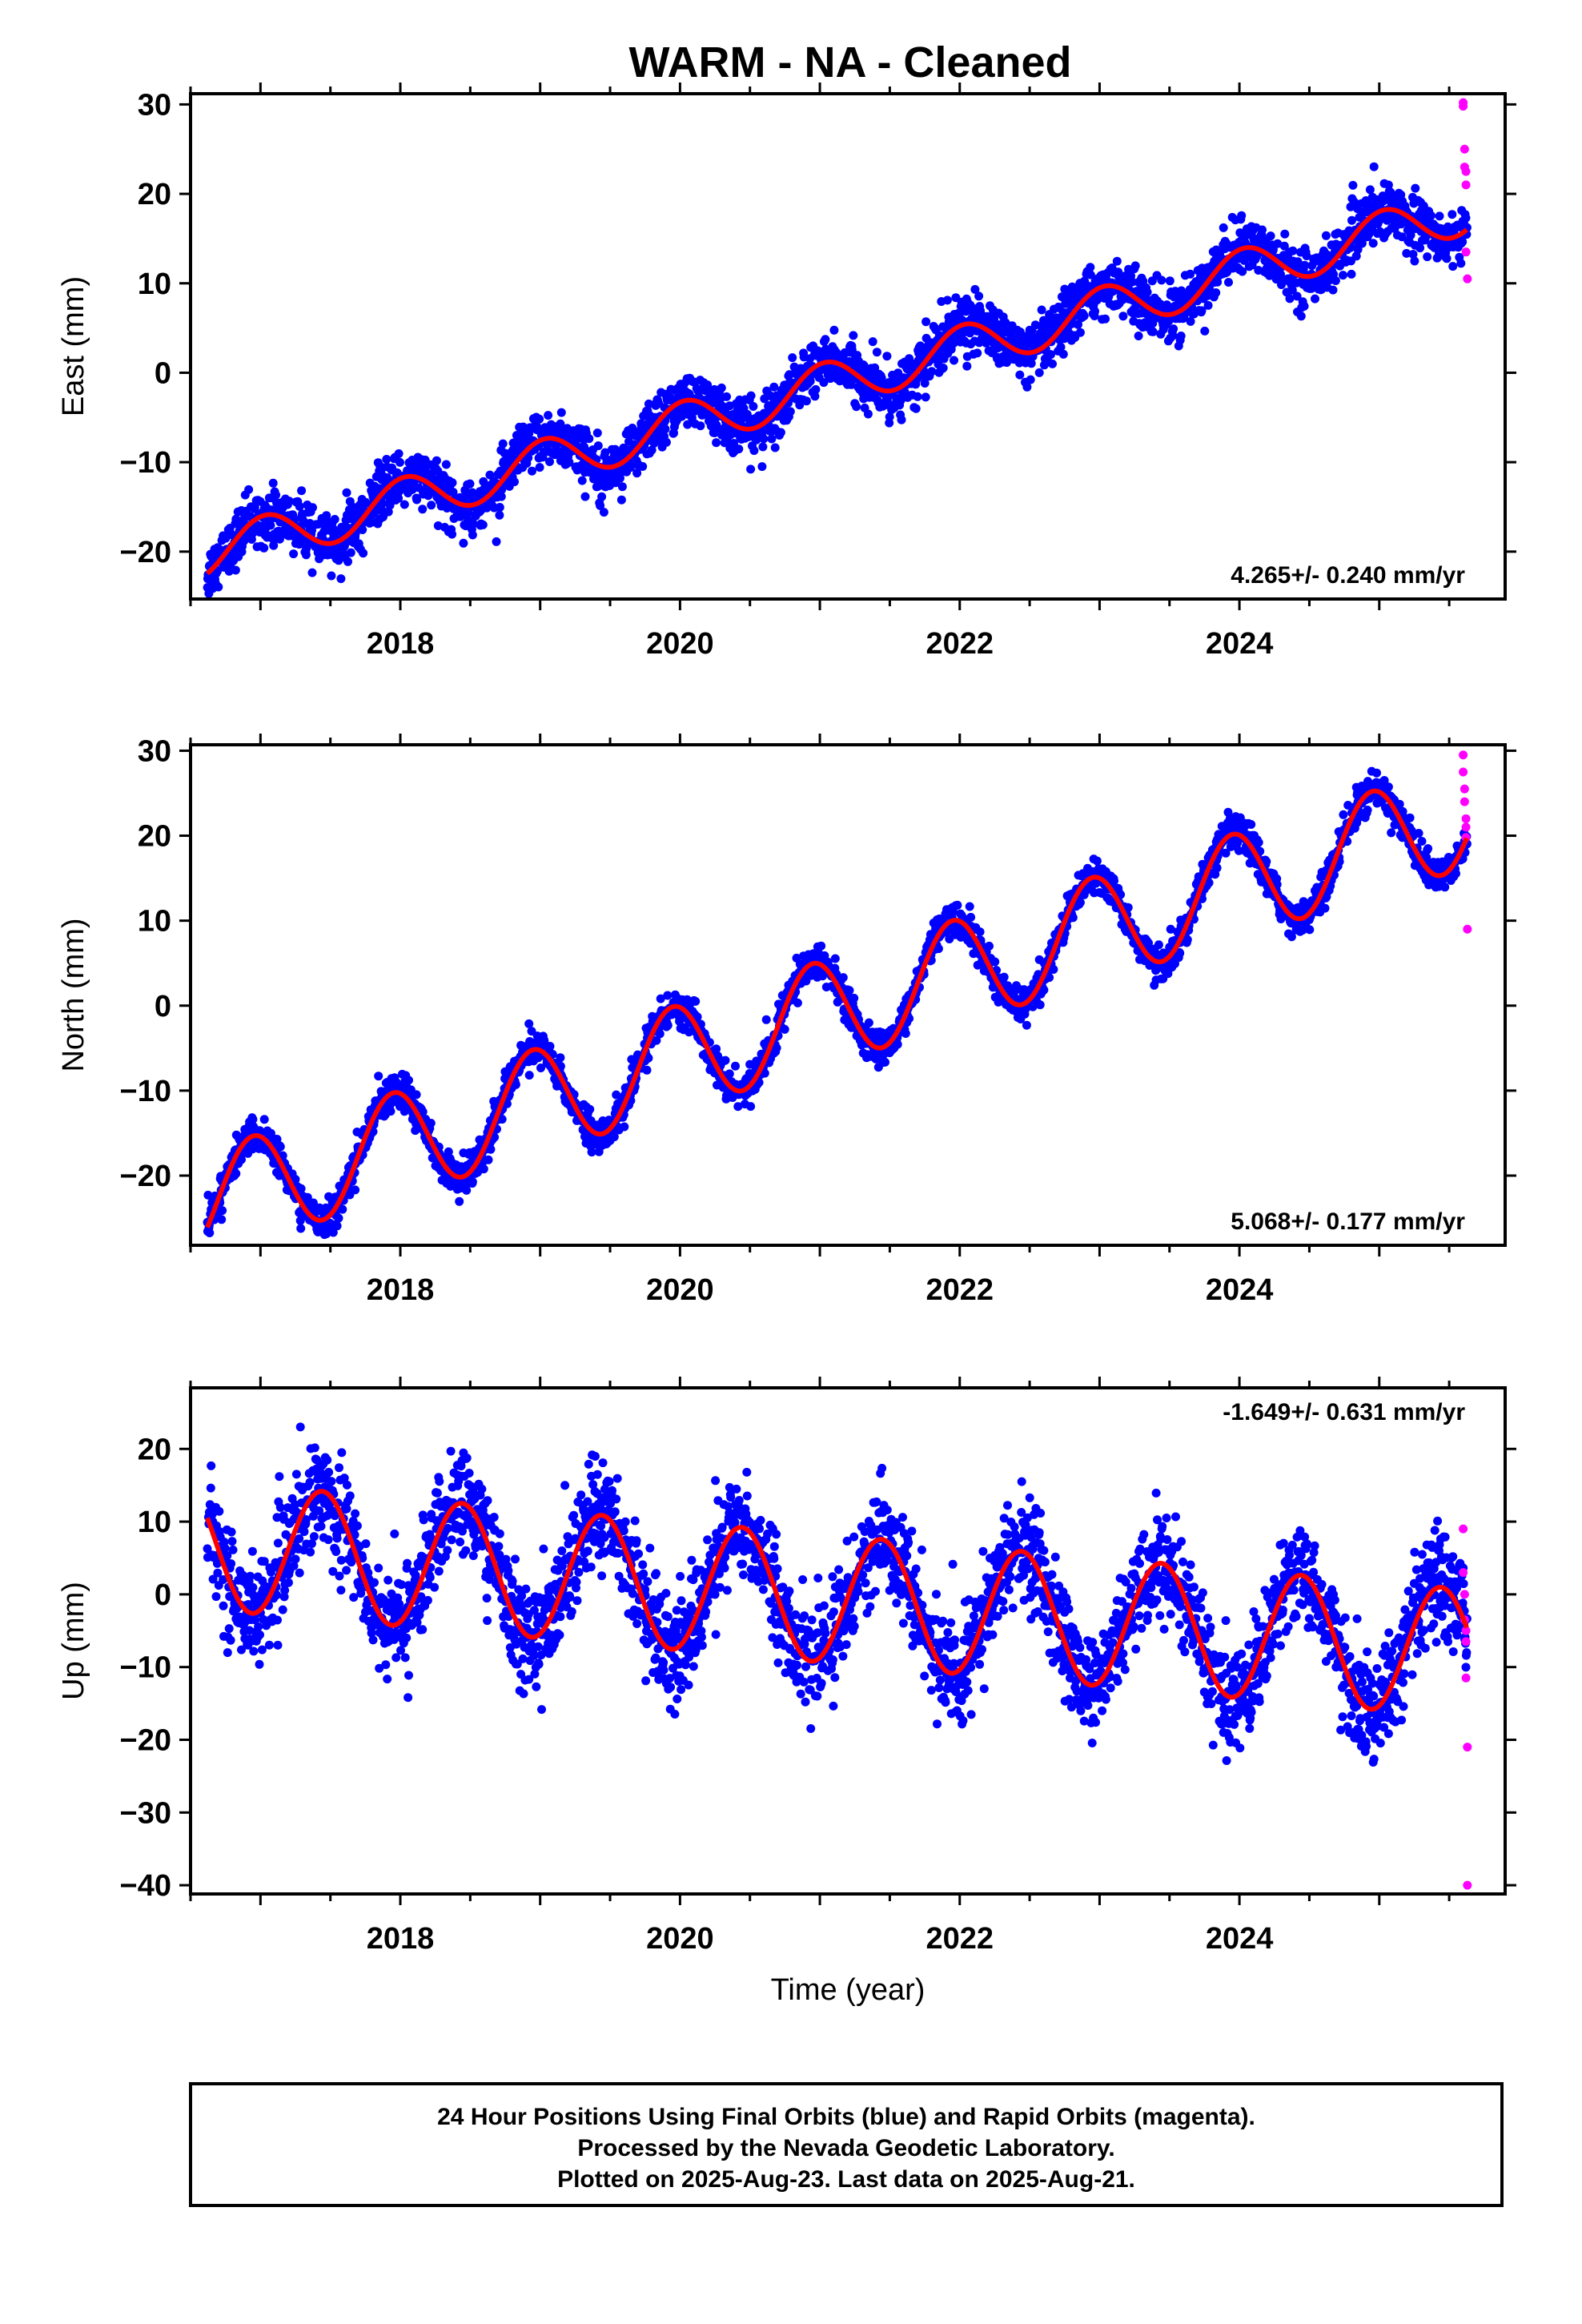 This screenshot has height=2324, width=1582. I want to click on y-tick-label: −10, so click(145, 463).